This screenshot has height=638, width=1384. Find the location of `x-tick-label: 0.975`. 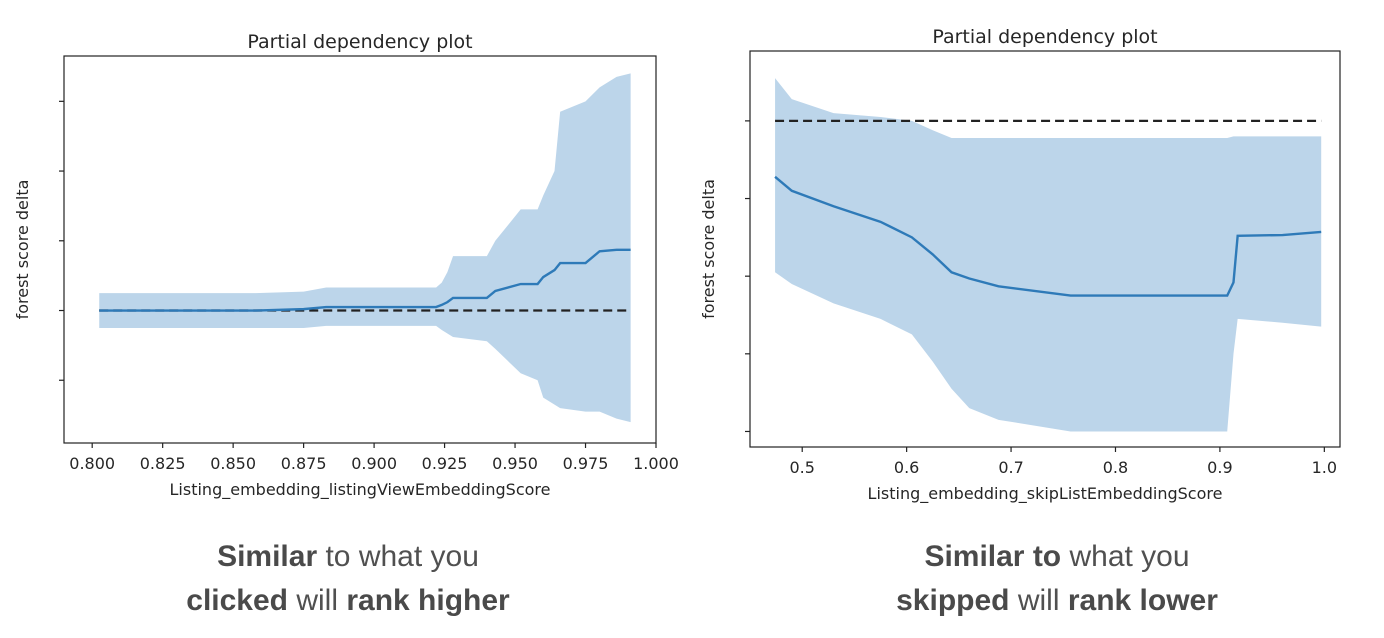

x-tick-label: 0.975 is located at coordinates (586, 463).